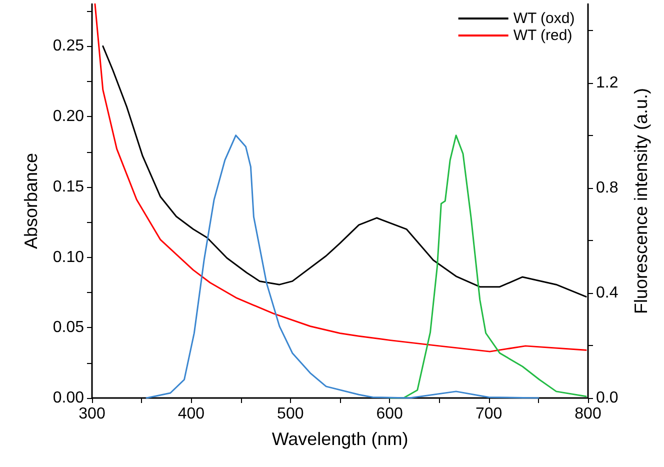 This screenshot has height=467, width=664. Describe the element at coordinates (31, 201) in the screenshot. I see `y-axis-title: Absorbance` at that location.